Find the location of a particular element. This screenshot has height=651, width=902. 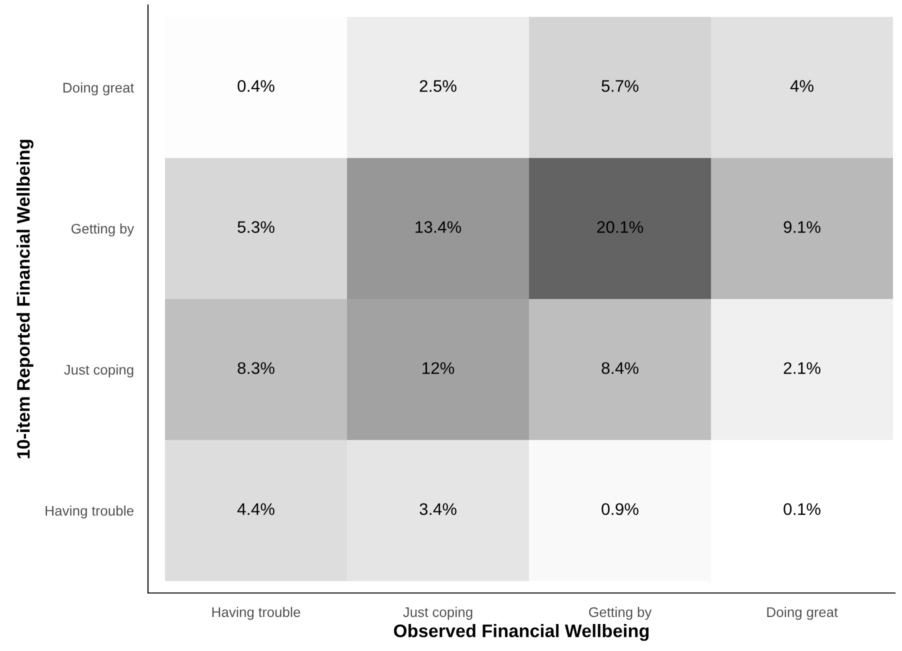

data-label: 9.1% is located at coordinates (802, 227).